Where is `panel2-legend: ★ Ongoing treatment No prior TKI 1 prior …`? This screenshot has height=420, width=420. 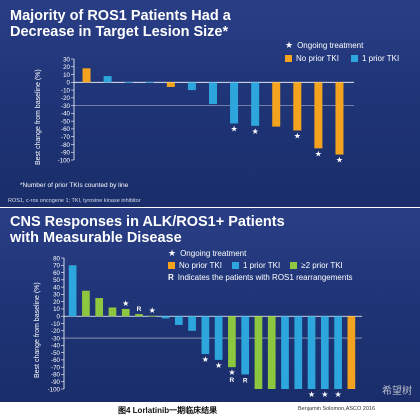 panel2-legend: ★ Ongoing treatment No prior TKI 1 prior … is located at coordinates (260, 265).